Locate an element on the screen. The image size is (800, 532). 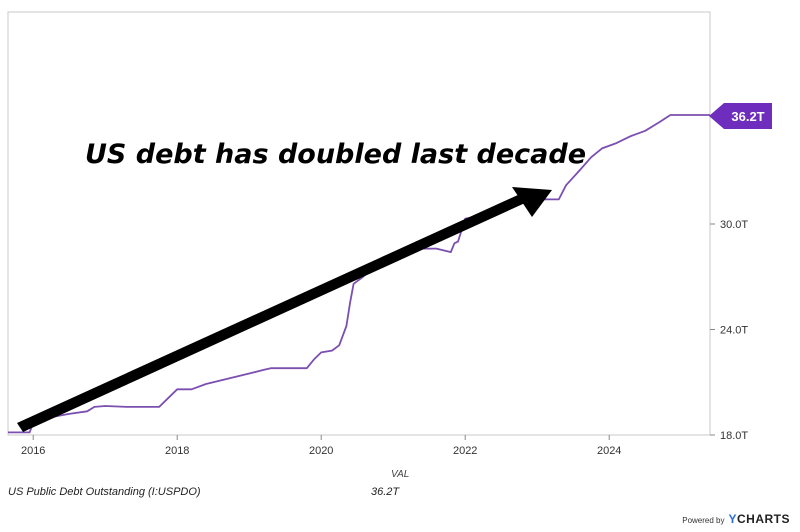
ycharts-logo-text: CHARTS is located at coordinates (763, 519).